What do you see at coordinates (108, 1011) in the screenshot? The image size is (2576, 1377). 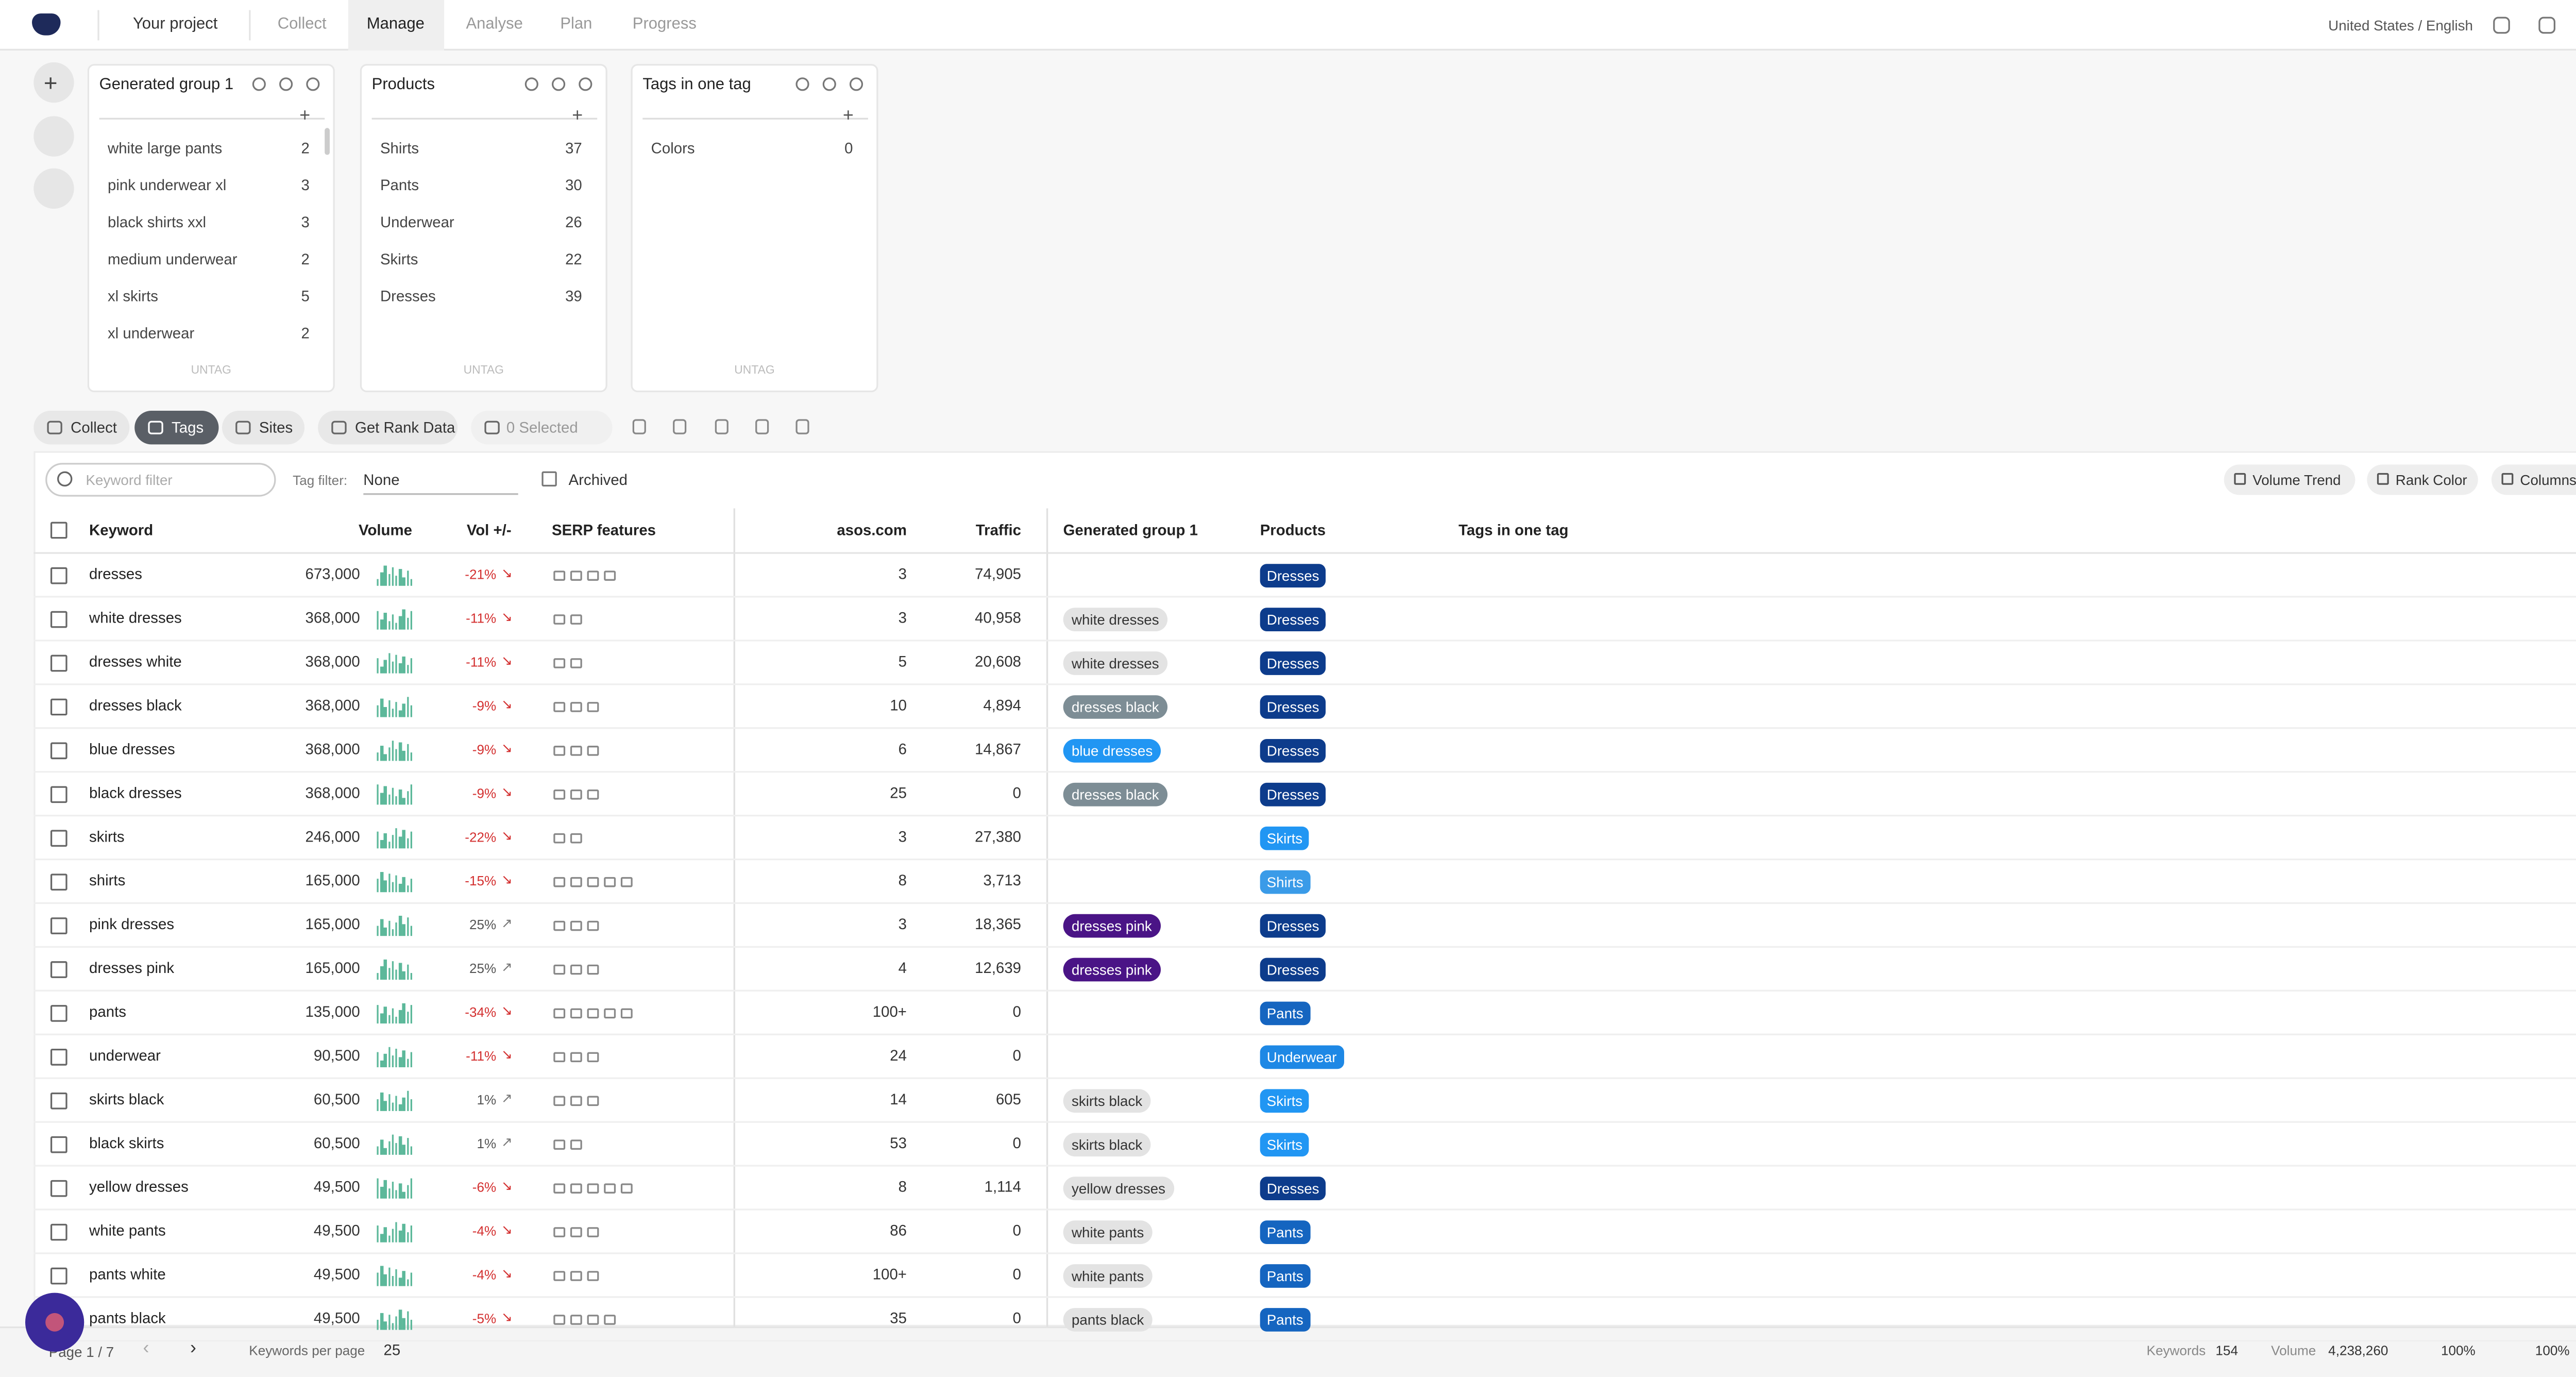 I see `keyword: pants` at bounding box center [108, 1011].